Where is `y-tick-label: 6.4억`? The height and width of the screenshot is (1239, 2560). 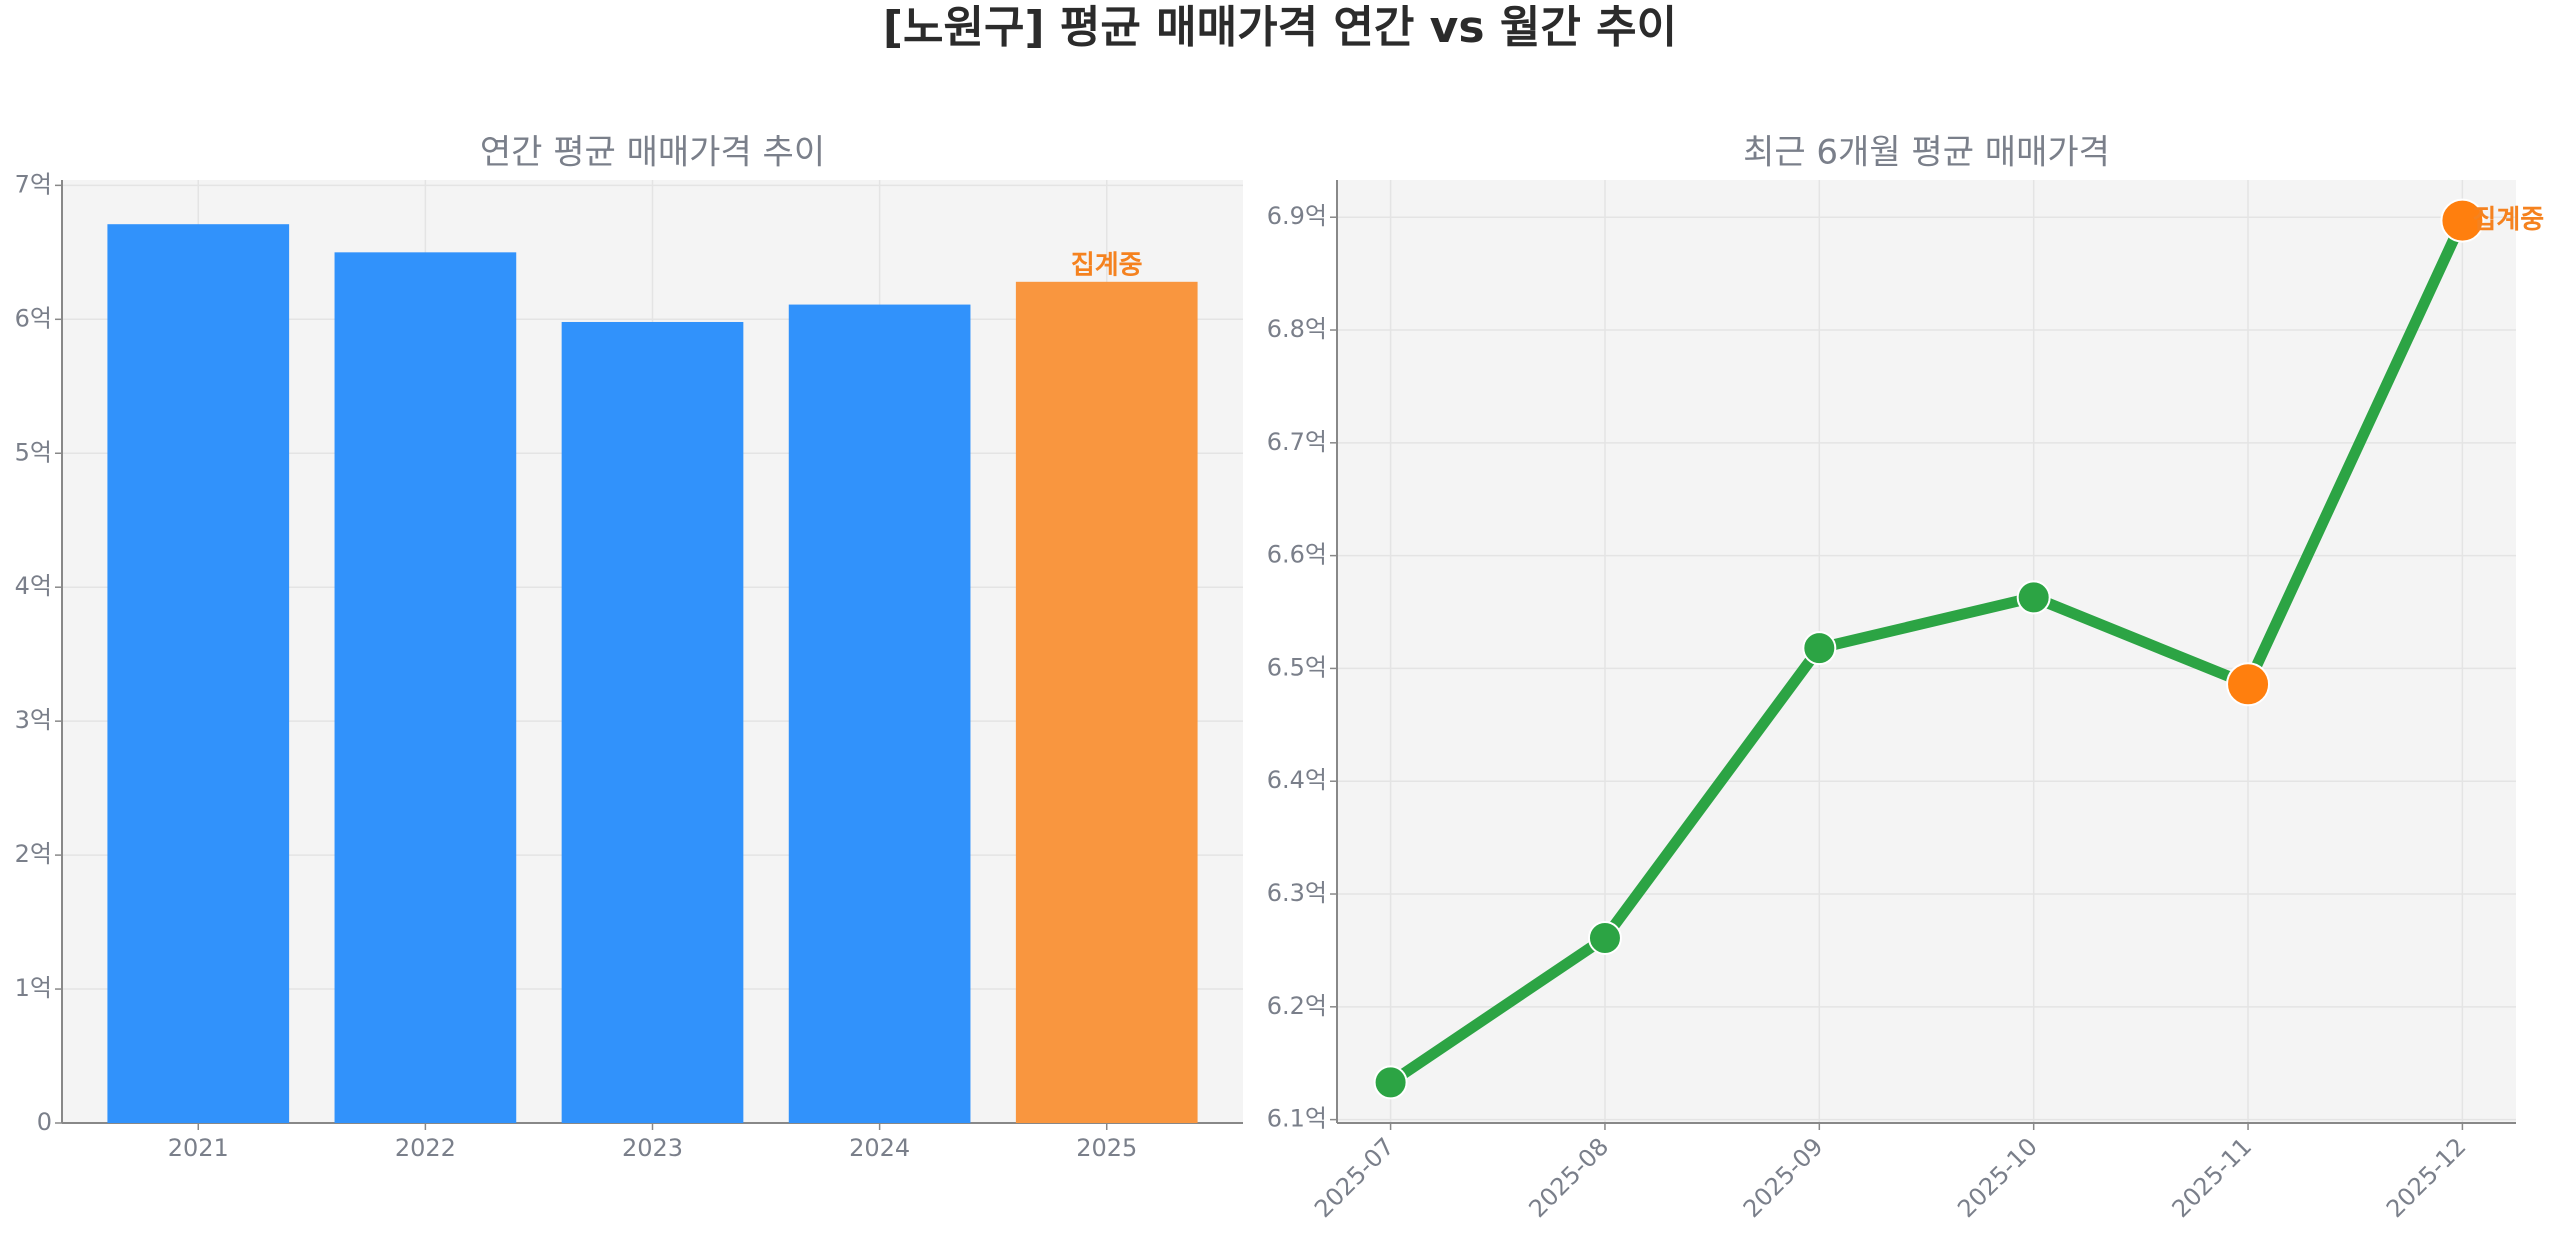
y-tick-label: 6.4억 is located at coordinates (1297, 780).